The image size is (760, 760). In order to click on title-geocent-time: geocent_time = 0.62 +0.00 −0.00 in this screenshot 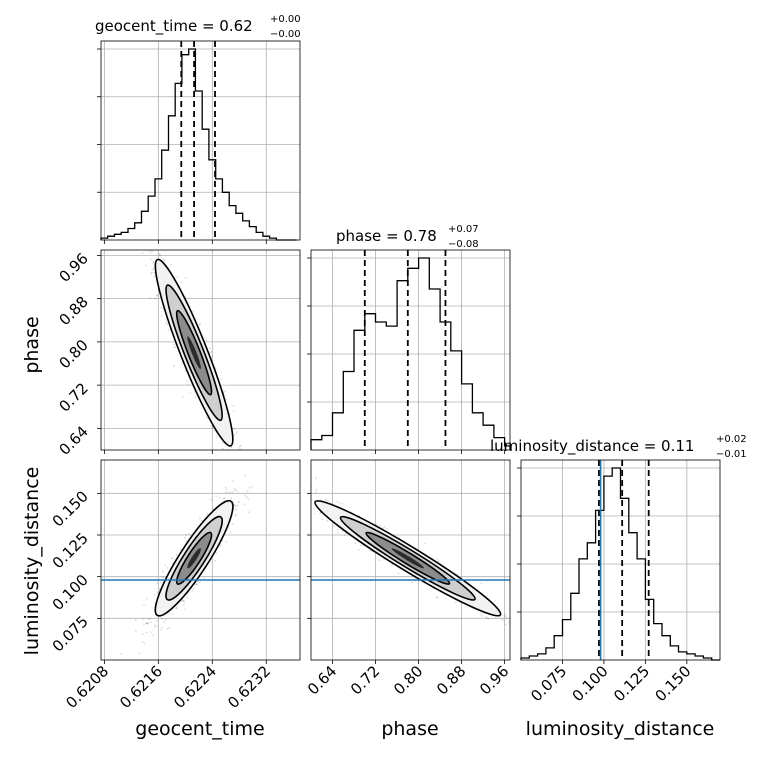, I will do `click(198, 27)`.